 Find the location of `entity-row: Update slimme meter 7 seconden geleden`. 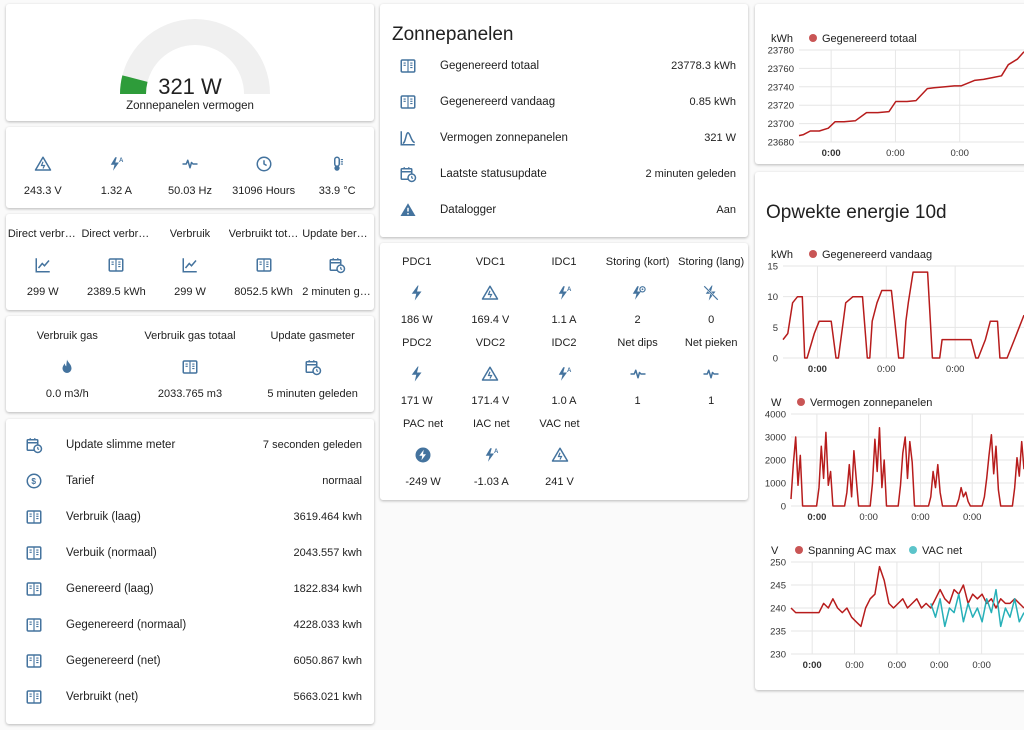

entity-row: Update slimme meter 7 seconden geleden is located at coordinates (190, 445).